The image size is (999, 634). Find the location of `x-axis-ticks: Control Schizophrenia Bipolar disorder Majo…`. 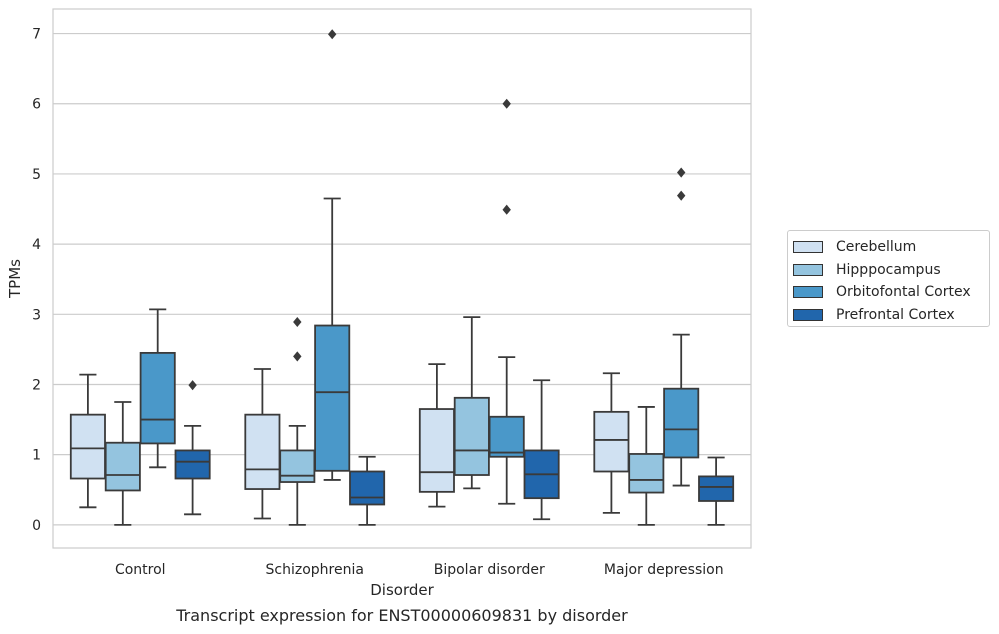

x-axis-ticks: Control Schizophrenia Bipolar disorder Majo… is located at coordinates (419, 570).